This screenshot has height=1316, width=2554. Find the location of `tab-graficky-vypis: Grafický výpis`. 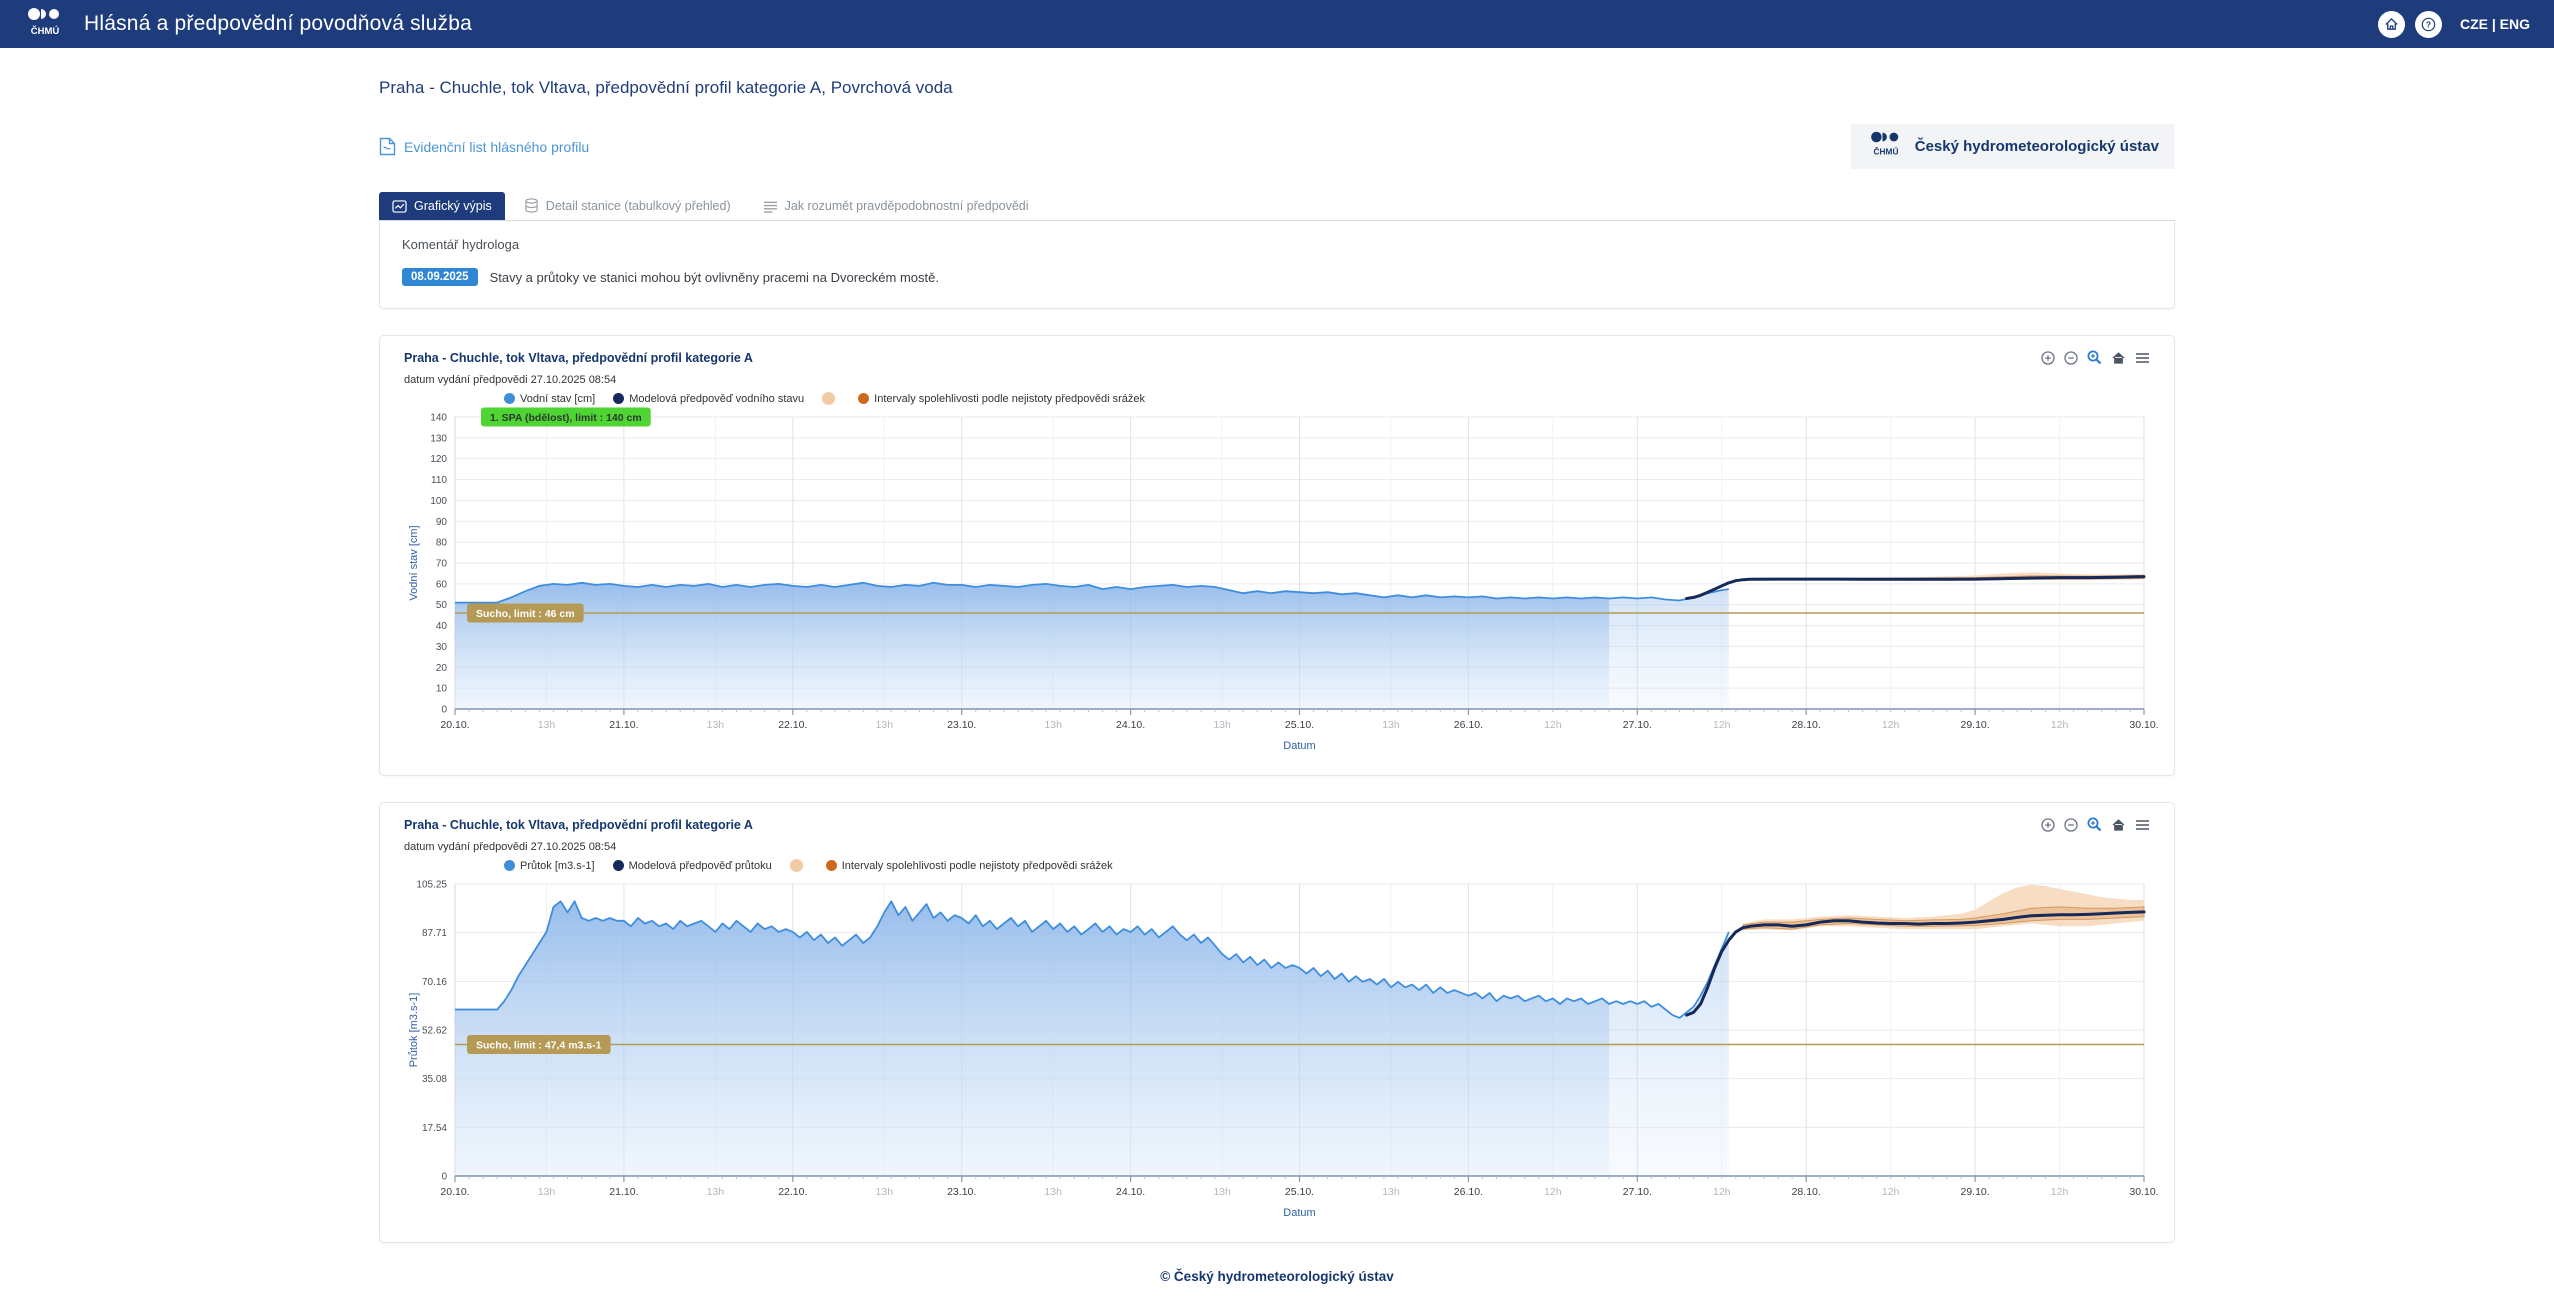

tab-graficky-vypis: Grafický výpis is located at coordinates (442, 206).